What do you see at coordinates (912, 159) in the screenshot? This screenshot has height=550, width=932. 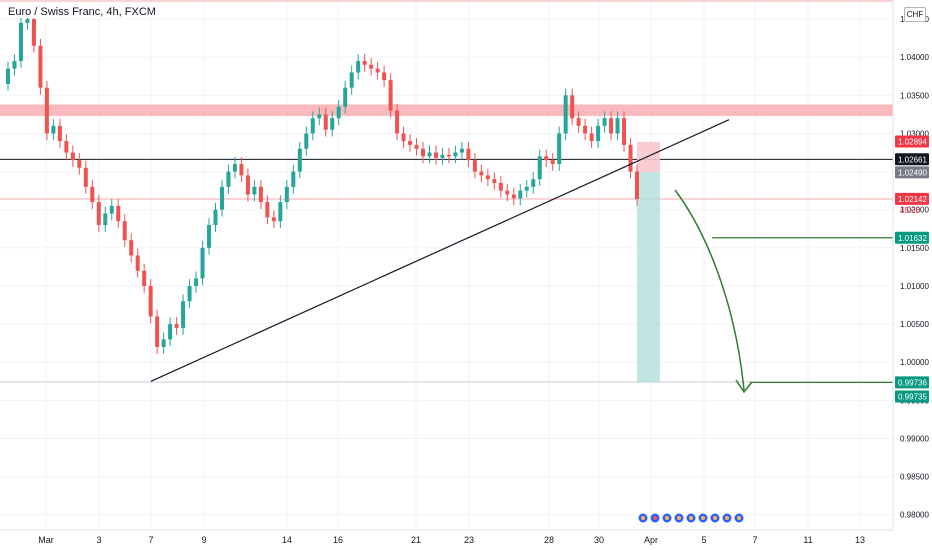 I see `price-label: 1.02661` at bounding box center [912, 159].